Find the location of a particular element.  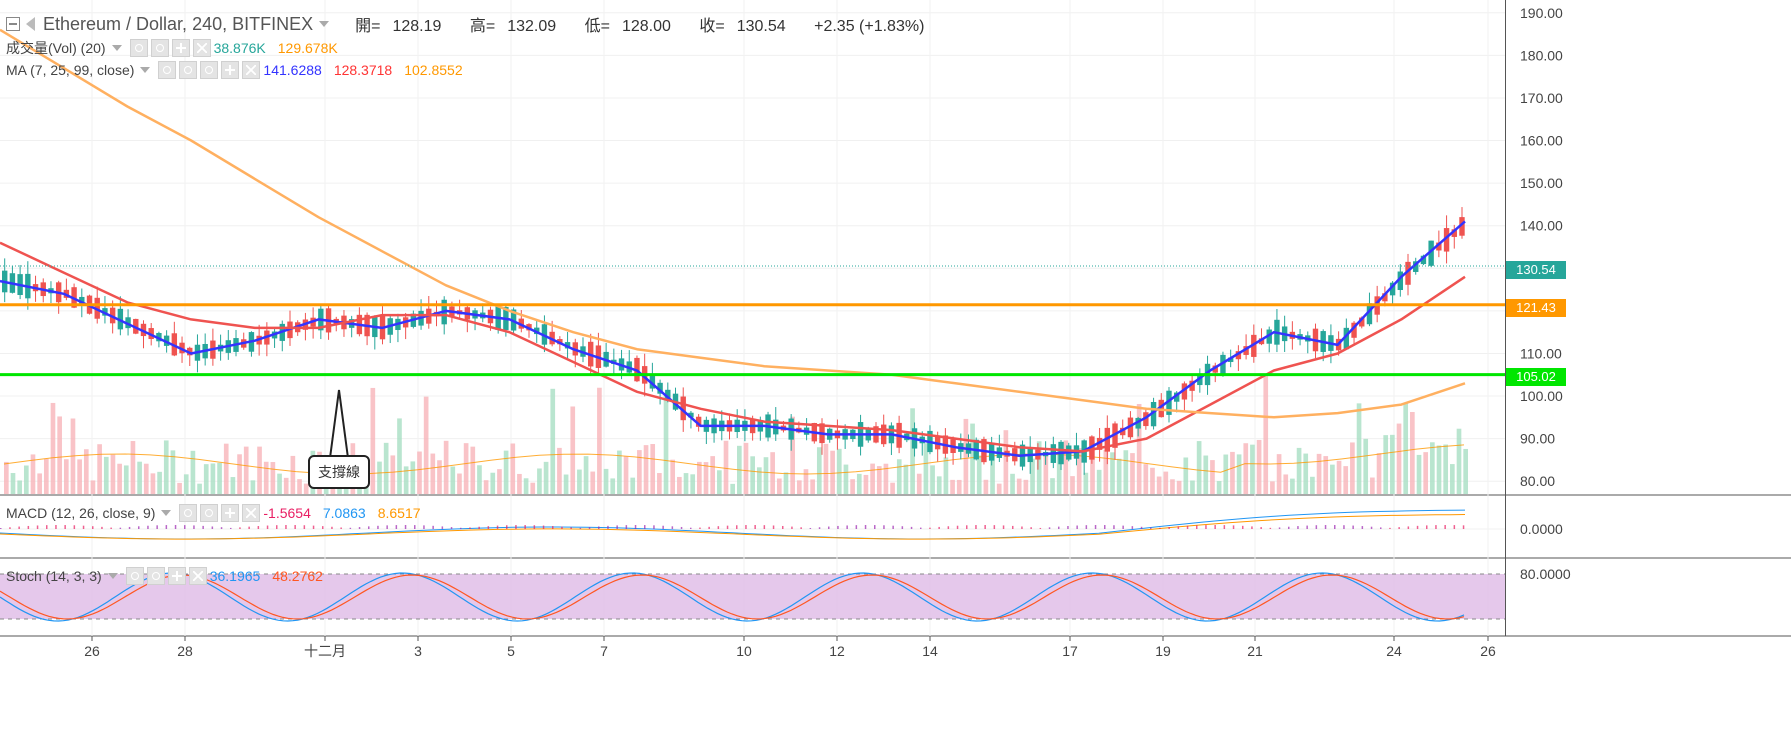

flag-icon is located at coordinates (30, 24).